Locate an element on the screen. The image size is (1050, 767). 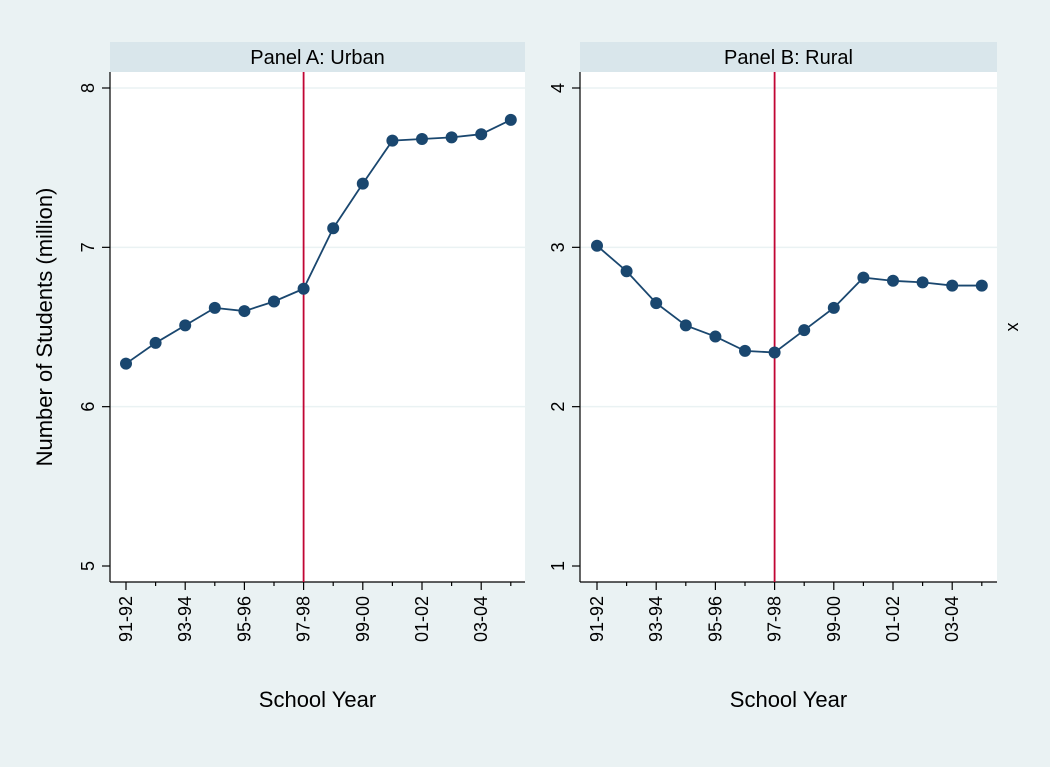
y-tick-label: 2 is located at coordinates (558, 407).